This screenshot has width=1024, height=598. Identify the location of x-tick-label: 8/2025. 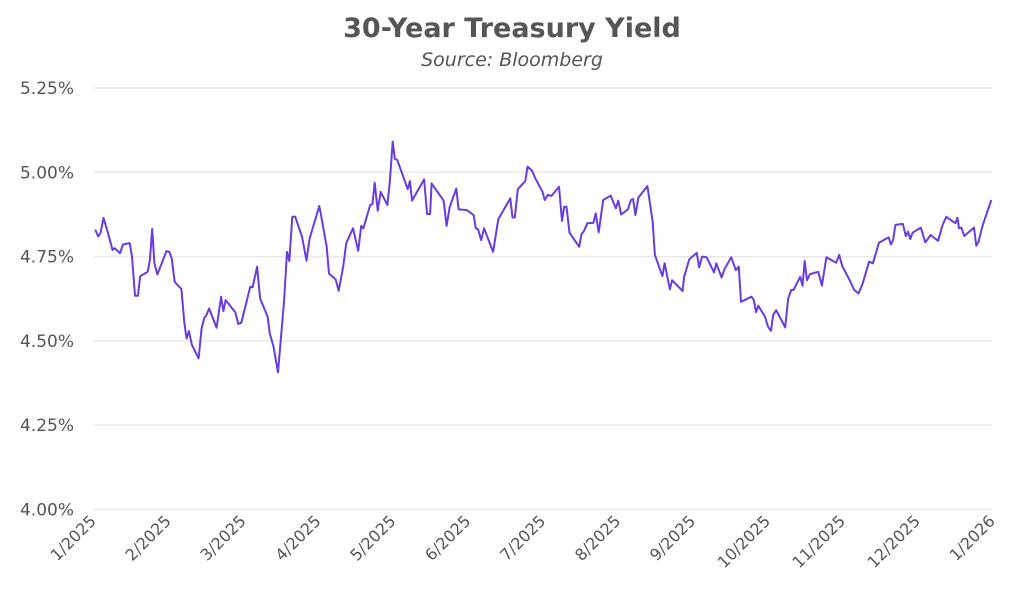
(597, 537).